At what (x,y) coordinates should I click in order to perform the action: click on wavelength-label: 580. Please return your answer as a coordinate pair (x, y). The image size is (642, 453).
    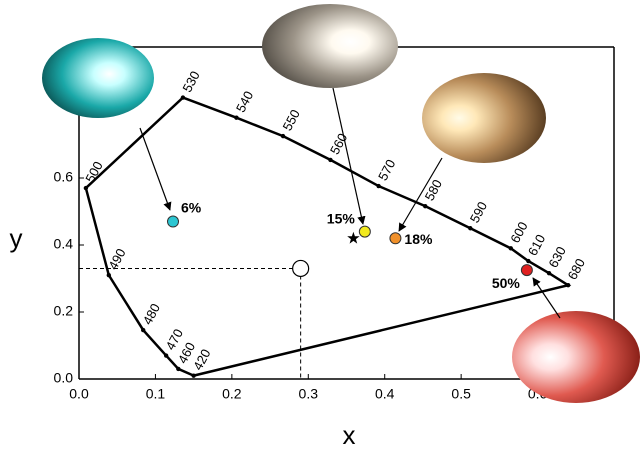
    Looking at the image, I should click on (433, 190).